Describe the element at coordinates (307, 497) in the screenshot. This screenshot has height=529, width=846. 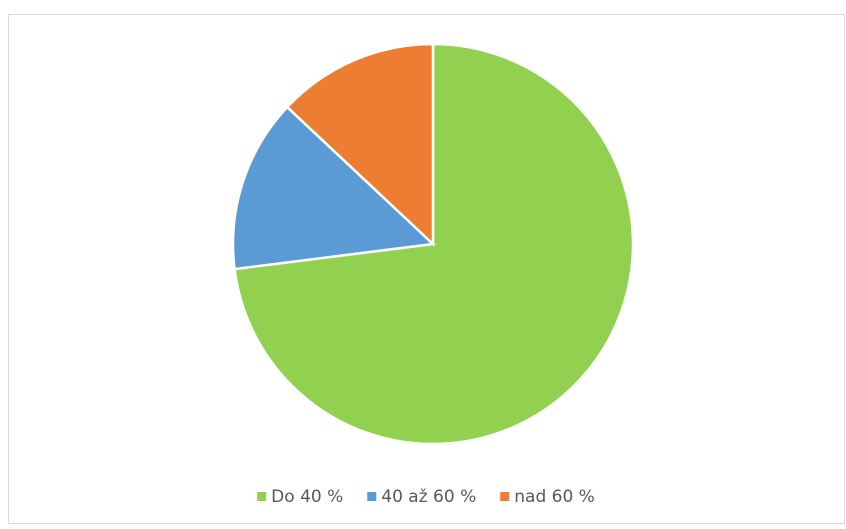
I see `legend-label: Do 40 %` at that location.